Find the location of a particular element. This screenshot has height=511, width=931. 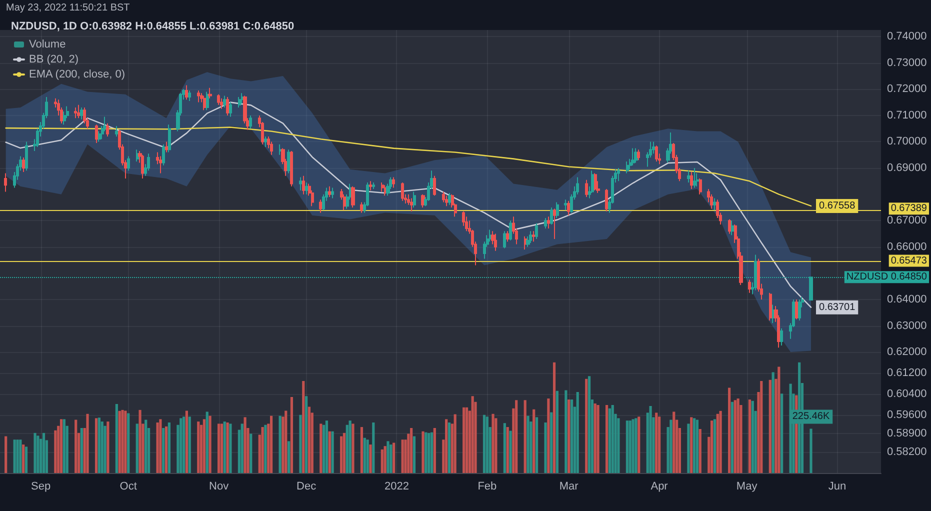

ref-line-label: 0.65473 is located at coordinates (909, 260).